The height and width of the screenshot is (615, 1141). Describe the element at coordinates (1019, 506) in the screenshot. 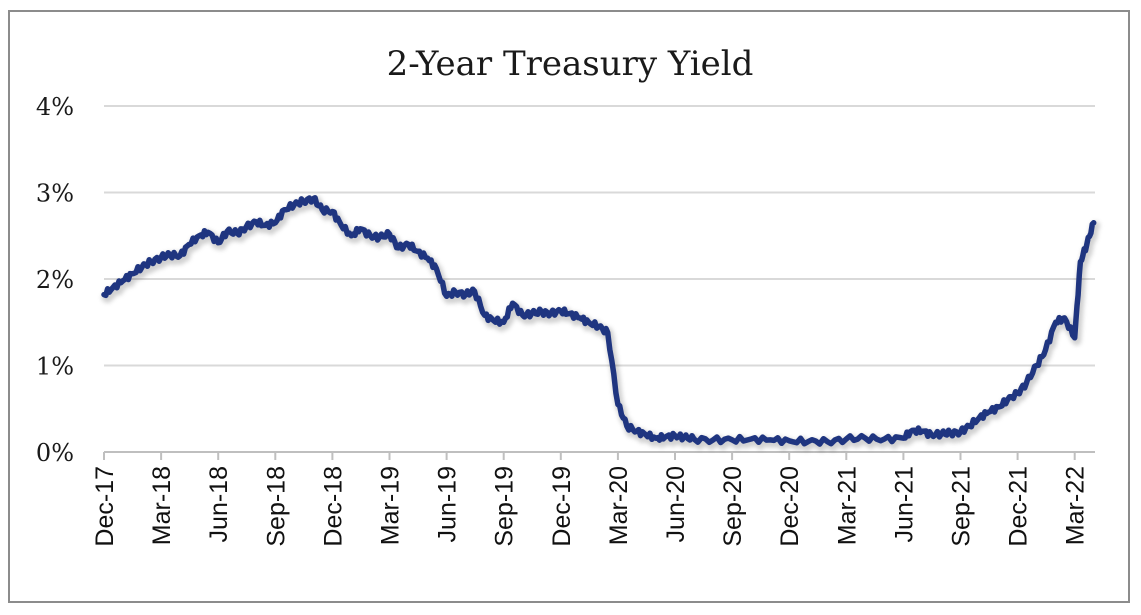

I see `x-tick-label: Dec-21` at that location.